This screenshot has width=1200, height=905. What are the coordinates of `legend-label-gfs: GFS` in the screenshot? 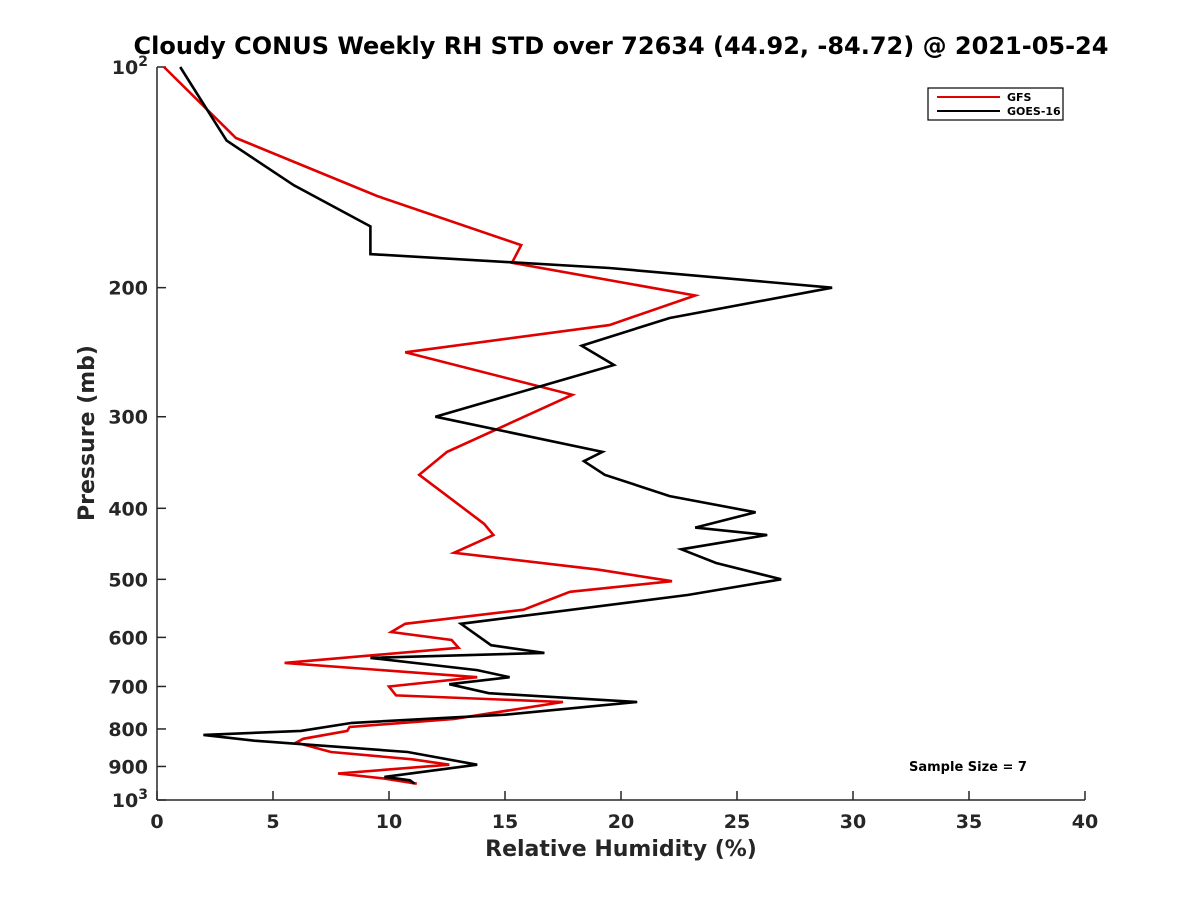 It's located at (1019, 97).